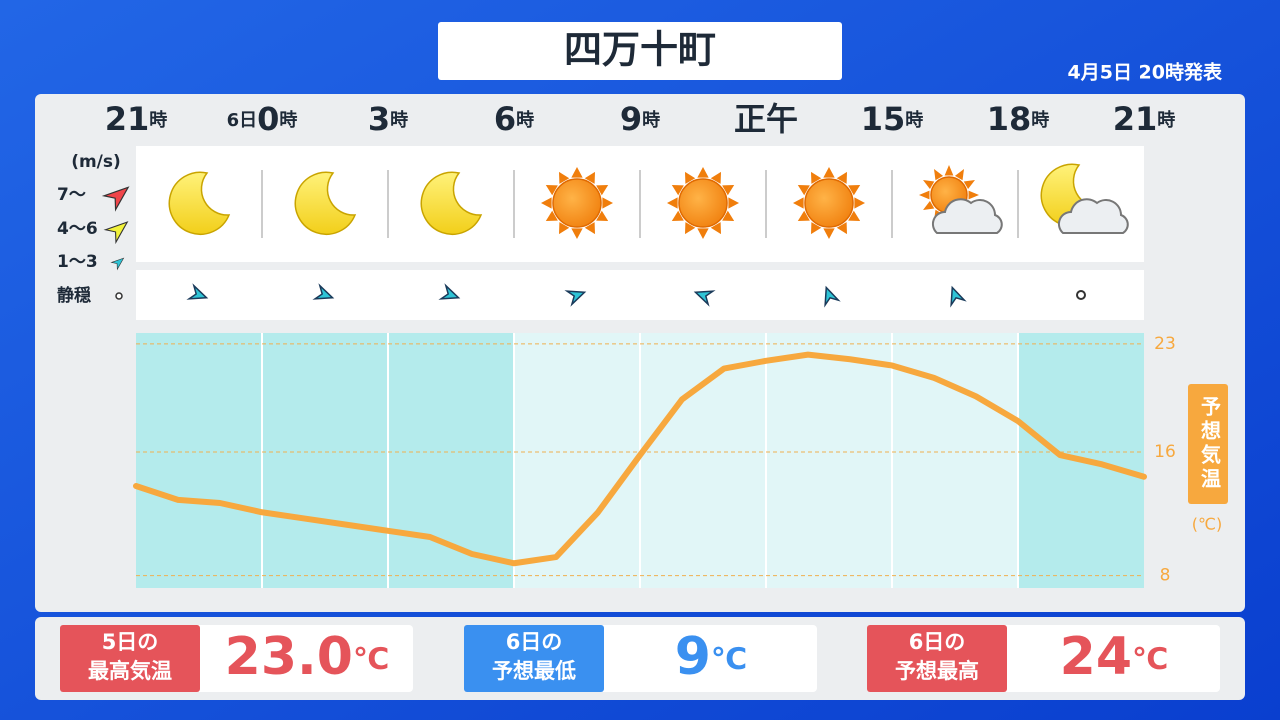  I want to click on time-label-main: 0, so click(268, 119).